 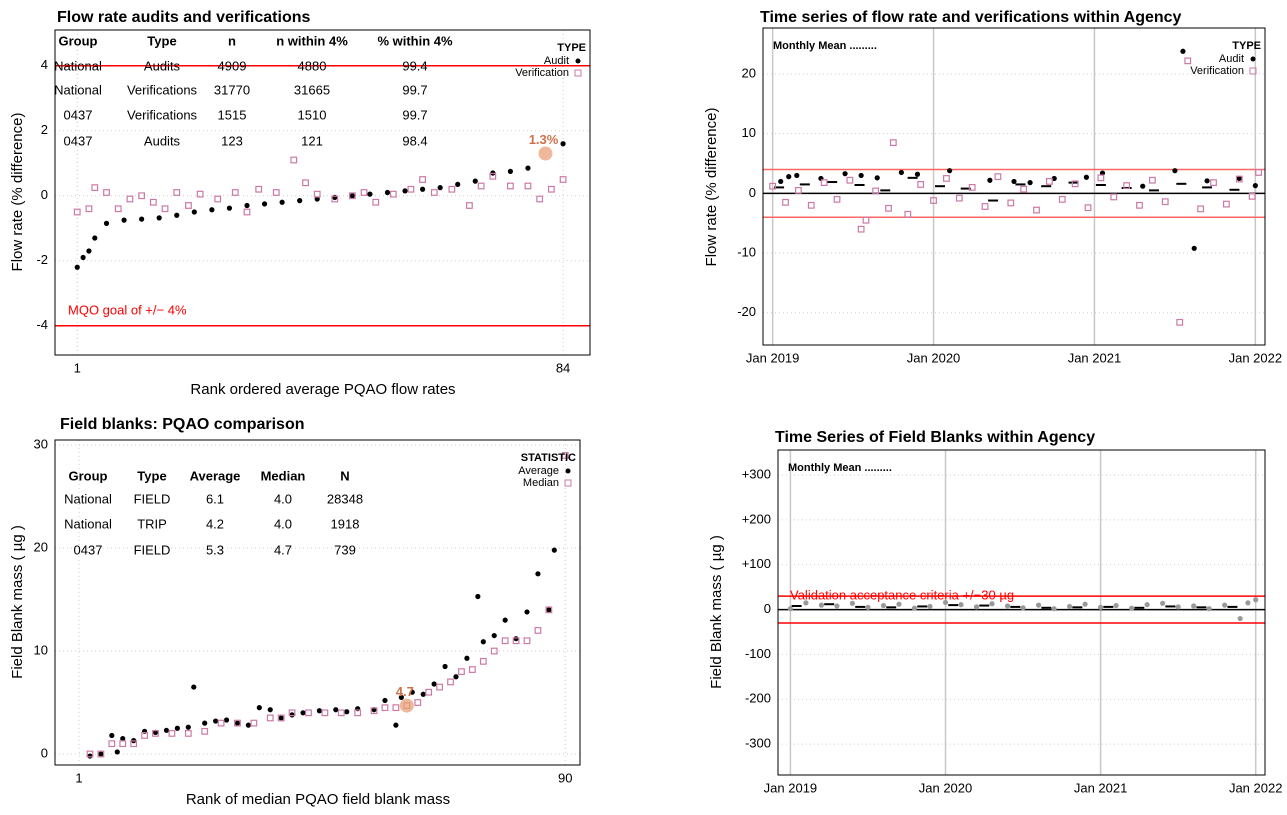 I want to click on chart-title: Field blanks: PQAO comparison, so click(x=182, y=424).